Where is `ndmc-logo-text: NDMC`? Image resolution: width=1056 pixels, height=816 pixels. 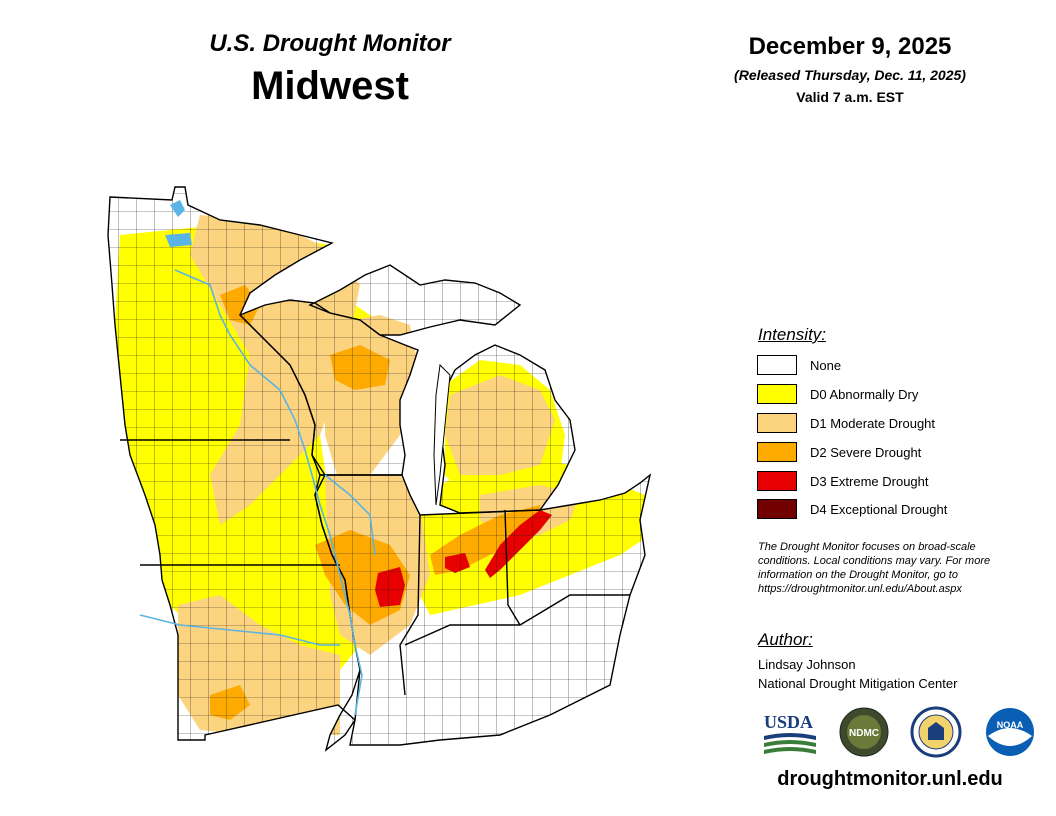 ndmc-logo-text: NDMC is located at coordinates (864, 733).